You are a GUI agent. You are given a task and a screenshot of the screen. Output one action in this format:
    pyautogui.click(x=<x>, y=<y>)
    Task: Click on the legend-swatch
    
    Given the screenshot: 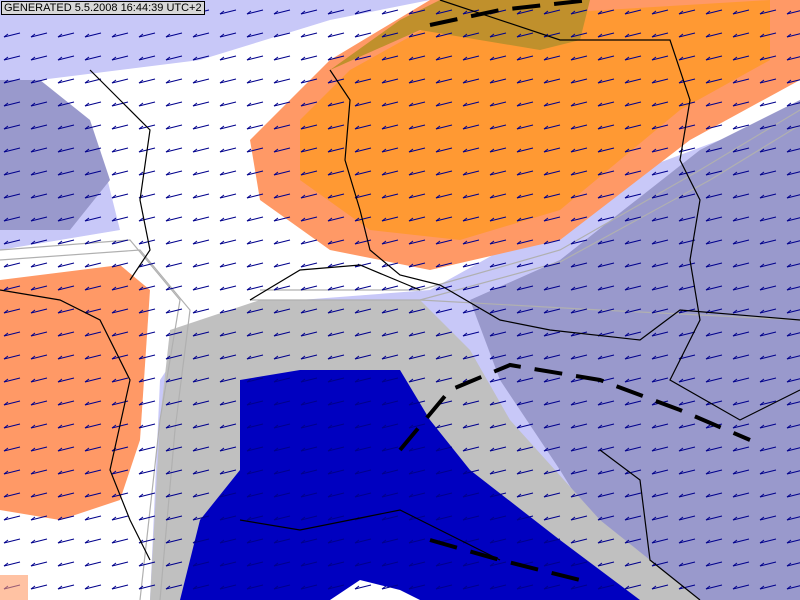 What is the action you would take?
    pyautogui.click(x=14, y=587)
    